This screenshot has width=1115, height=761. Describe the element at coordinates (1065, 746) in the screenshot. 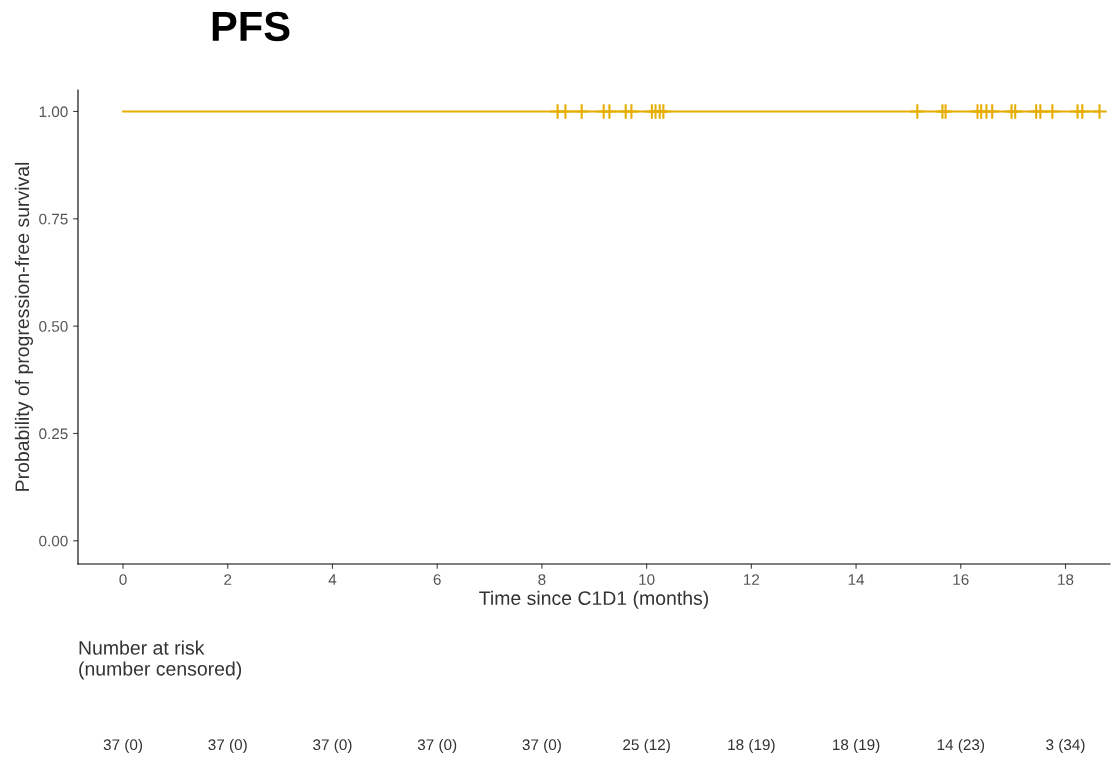

I see `text: 3 (34)` at that location.